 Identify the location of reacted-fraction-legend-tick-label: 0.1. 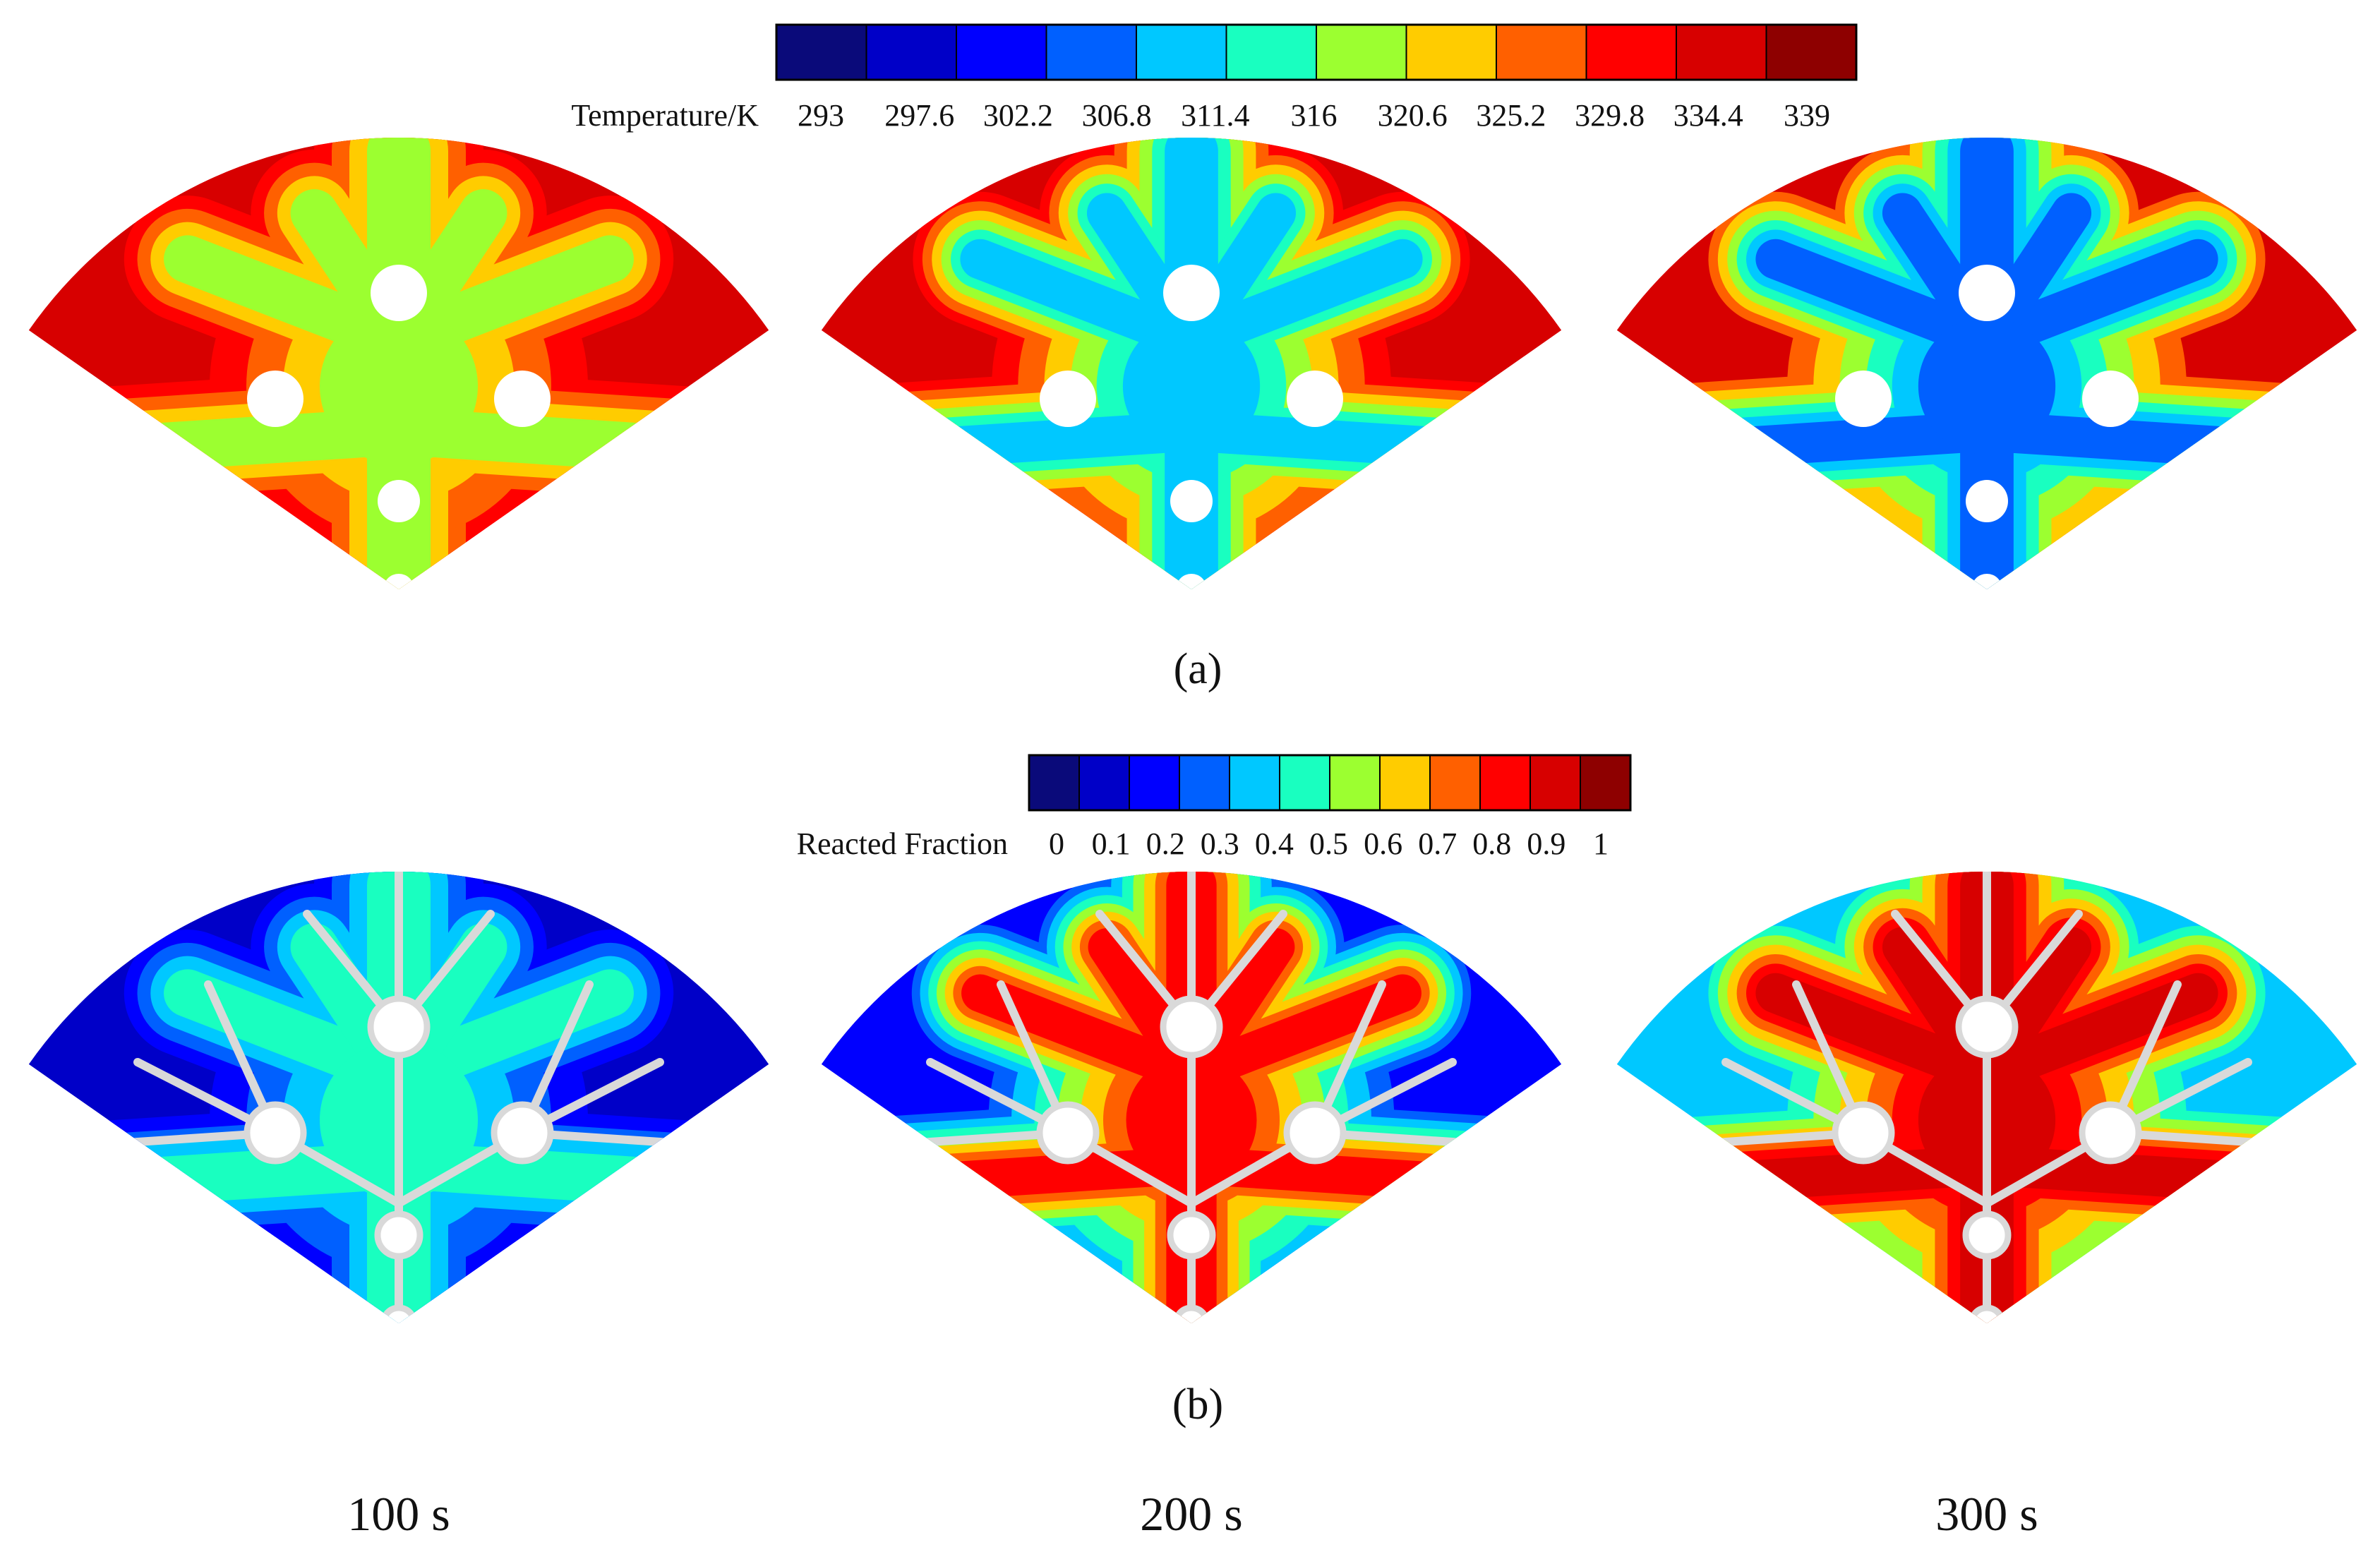
(1111, 844).